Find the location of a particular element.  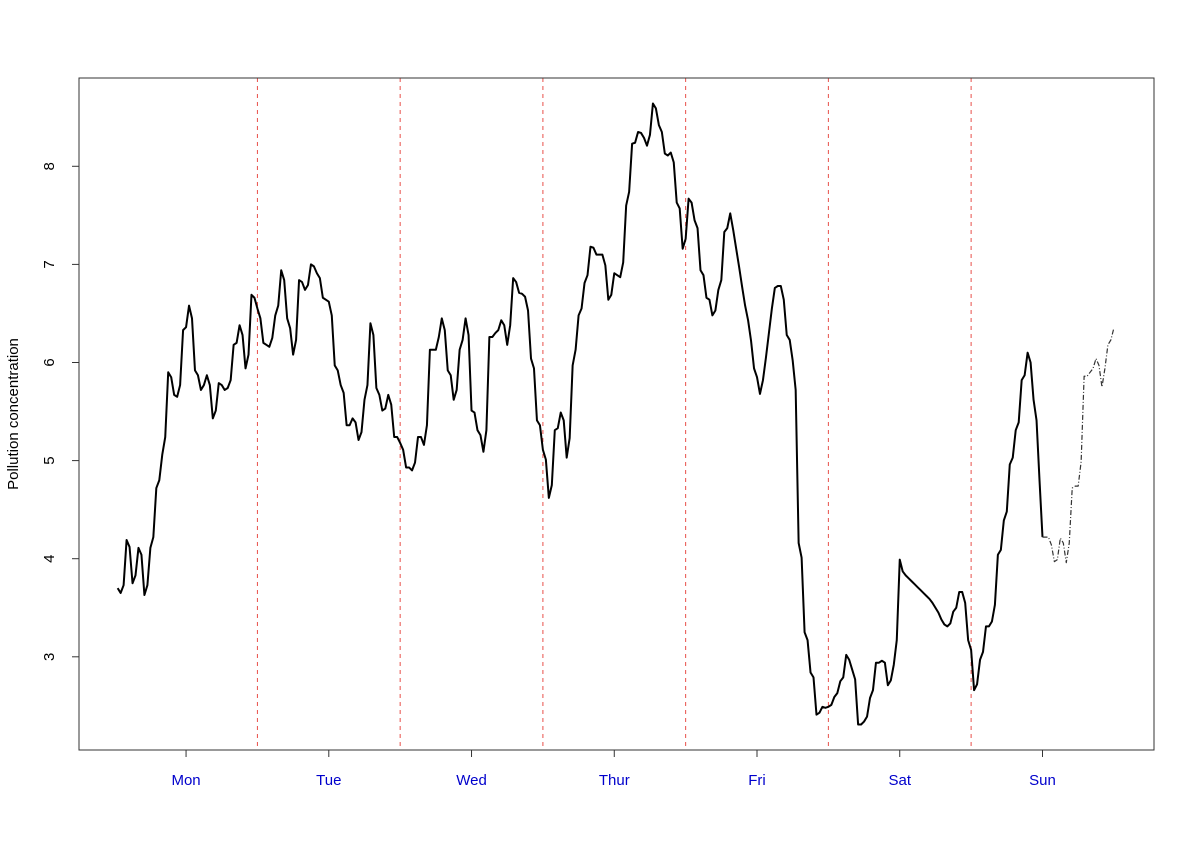

x-tick-label: Tue is located at coordinates (328, 780).